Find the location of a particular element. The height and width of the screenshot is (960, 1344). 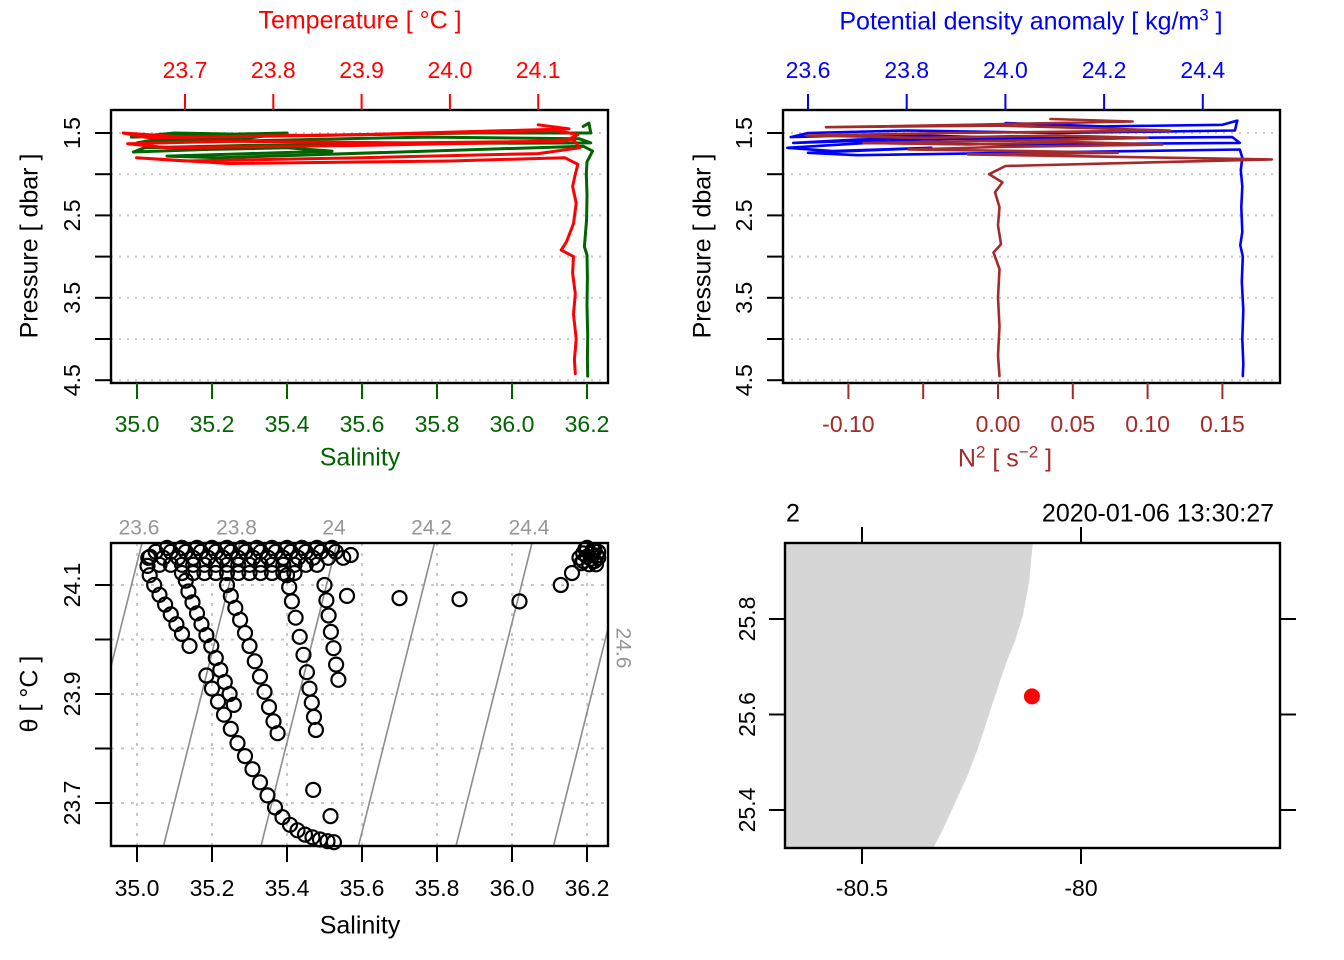

superscript-2: 2 is located at coordinates (980, 452).